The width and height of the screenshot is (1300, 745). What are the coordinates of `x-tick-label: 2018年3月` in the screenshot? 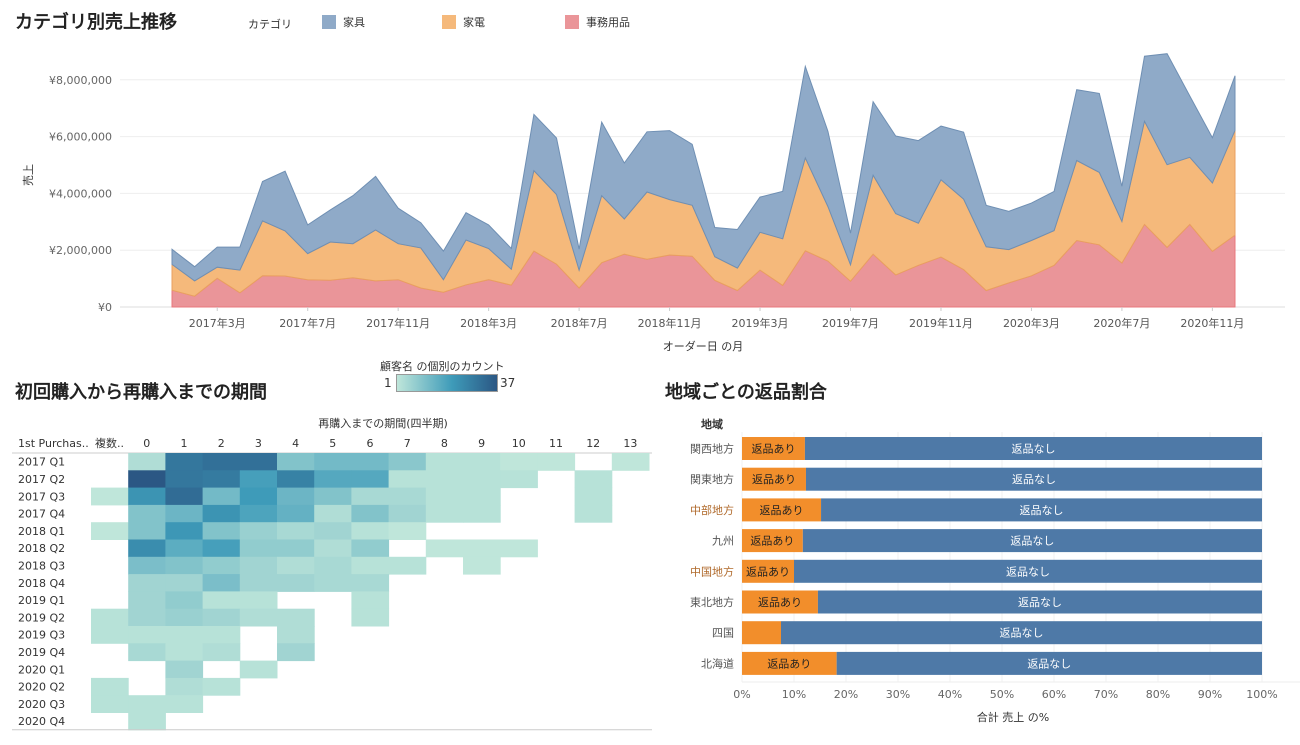 It's located at (488, 323).